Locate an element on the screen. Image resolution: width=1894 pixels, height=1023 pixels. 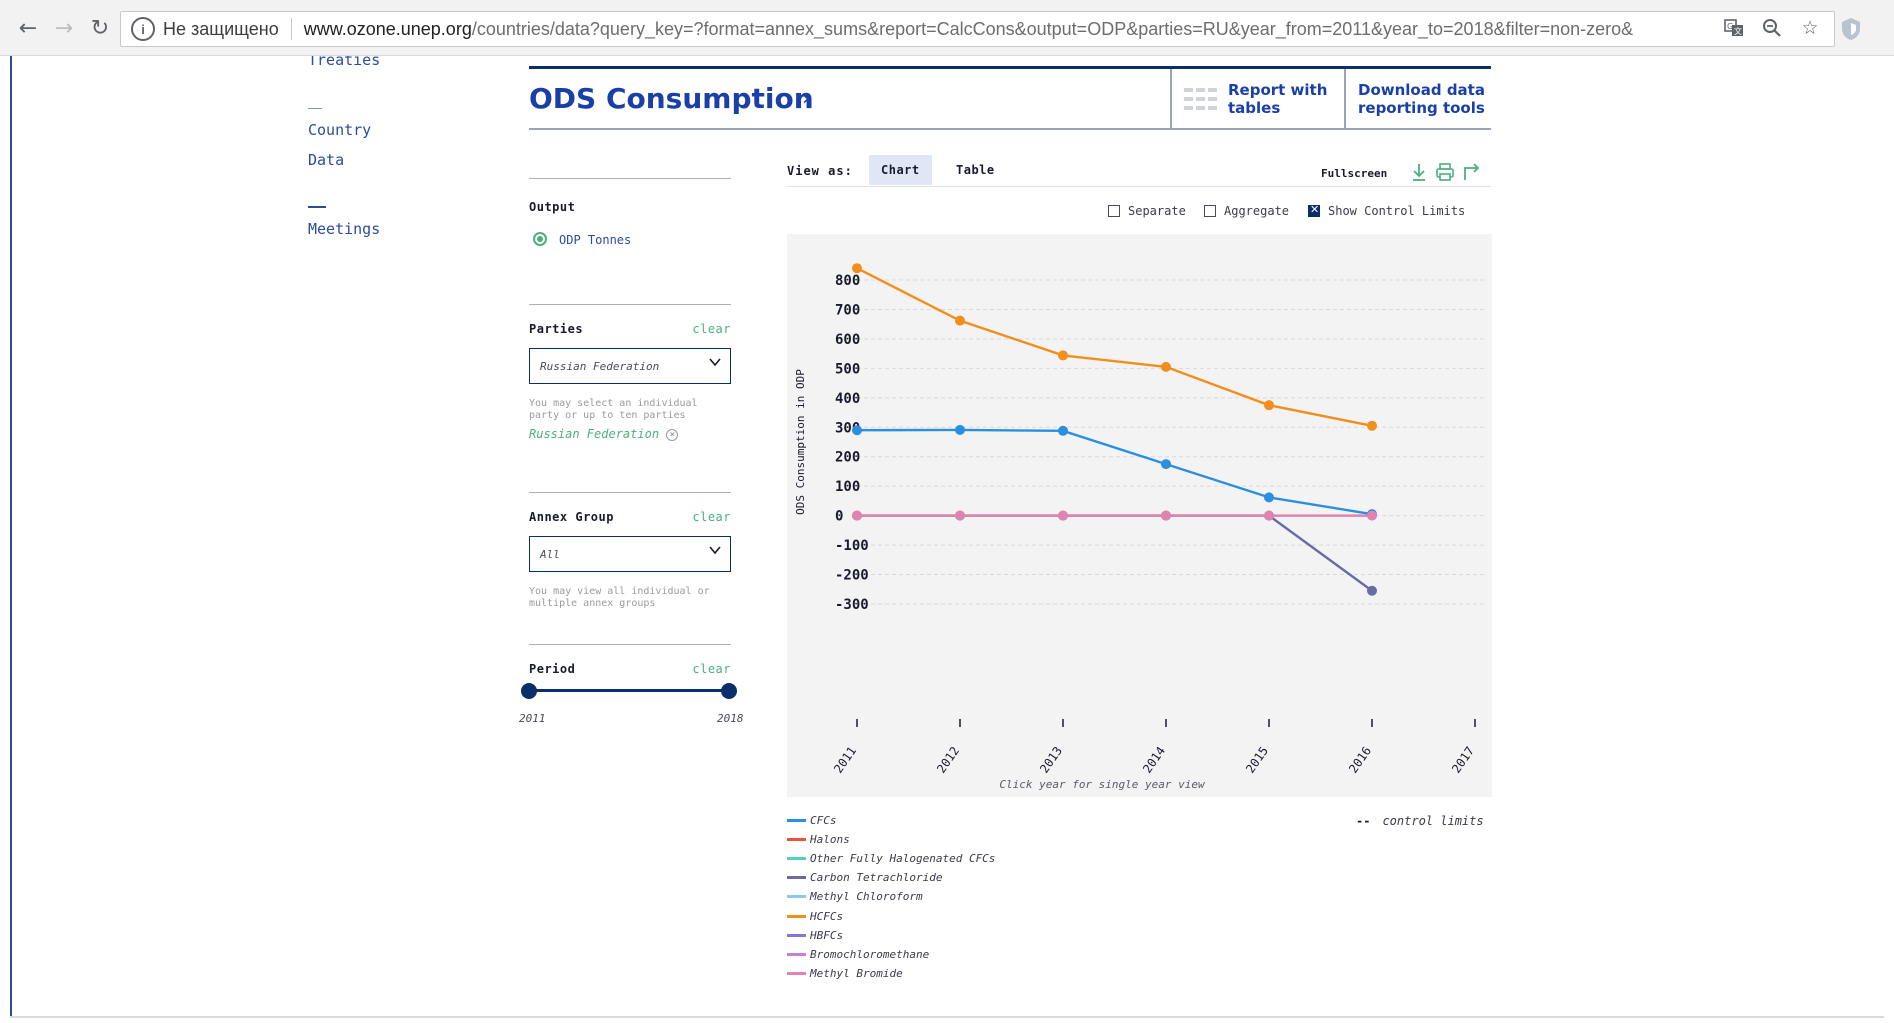
separate-checkbox: Separate is located at coordinates (1147, 211).